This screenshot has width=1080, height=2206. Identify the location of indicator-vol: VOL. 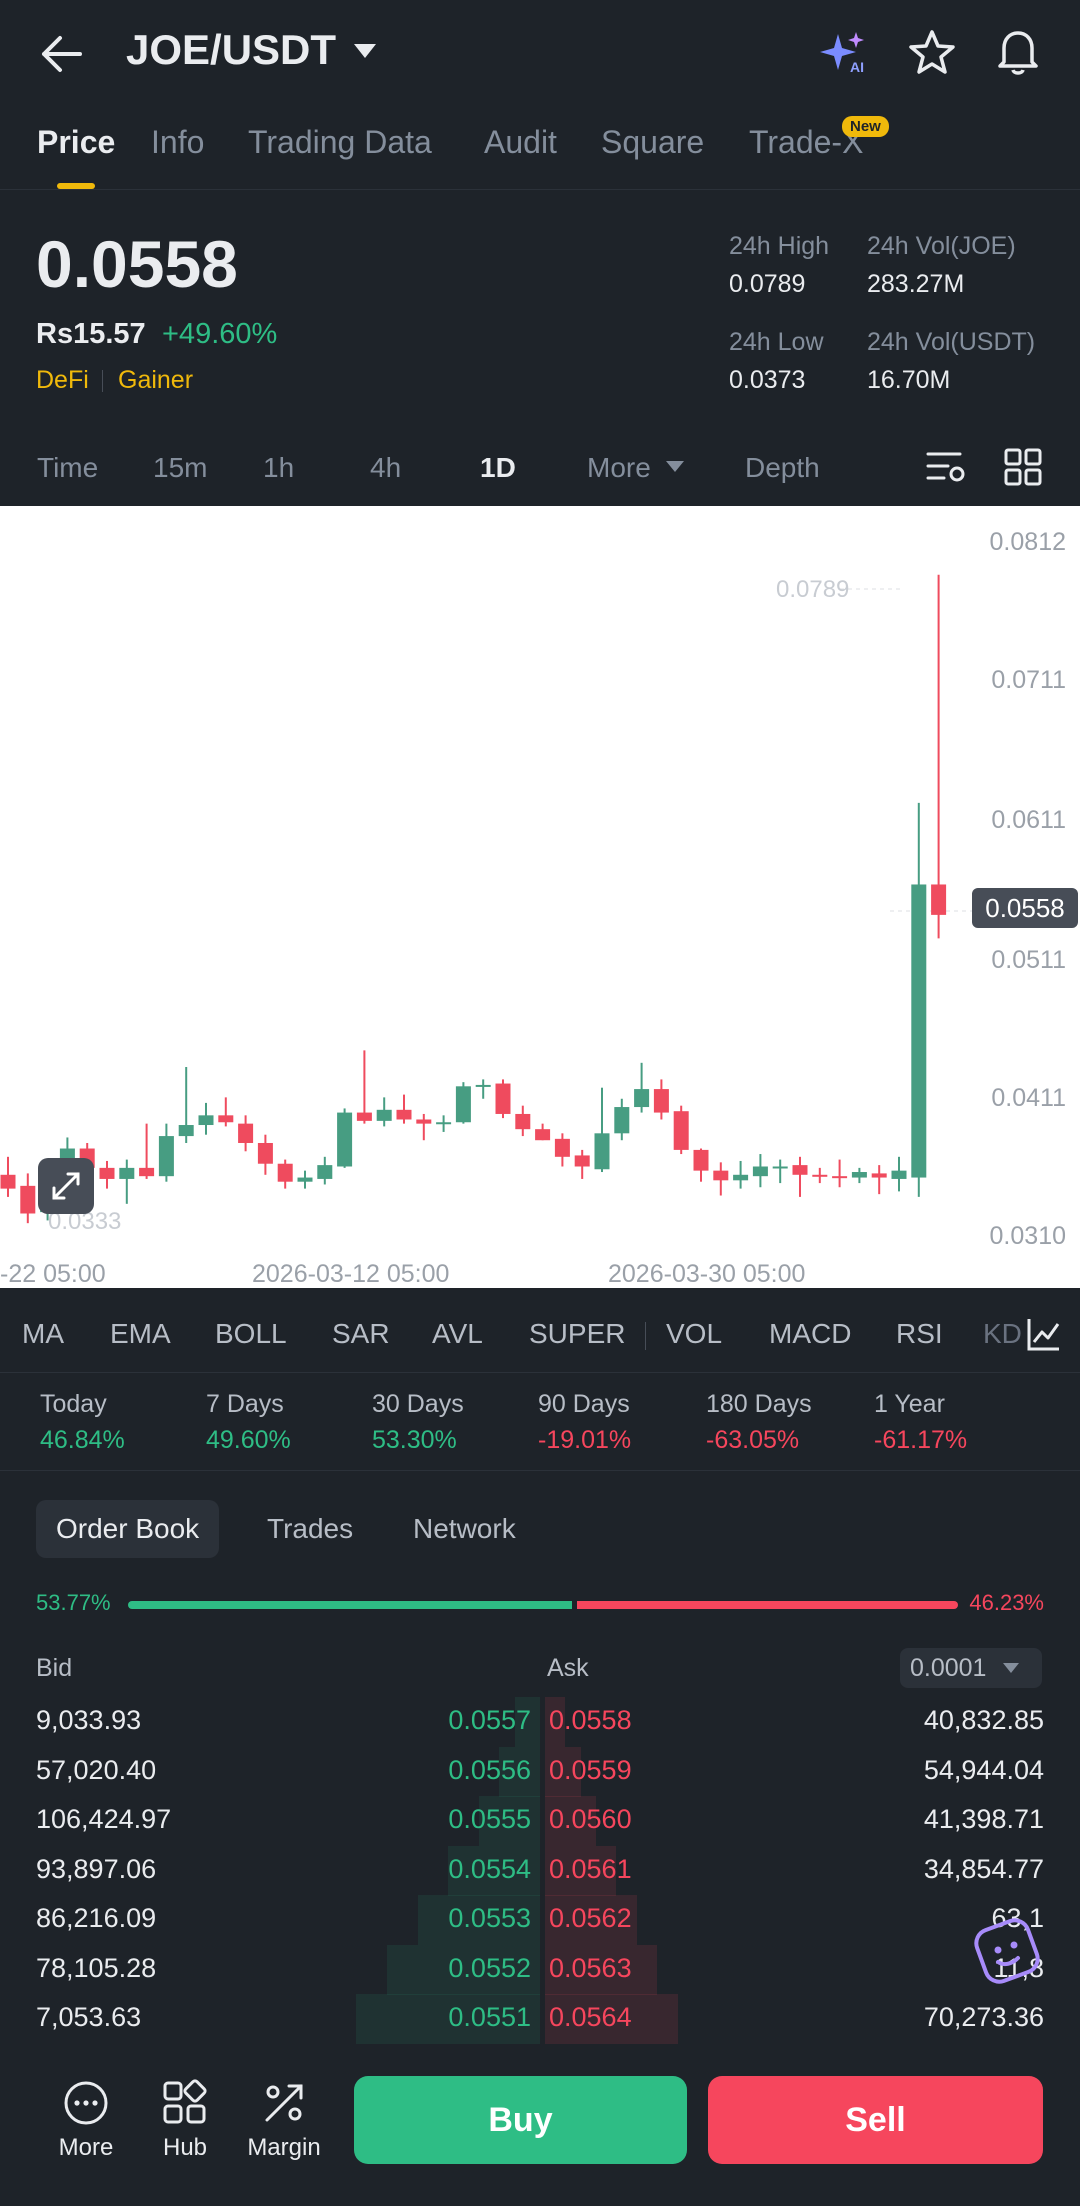
(694, 1333).